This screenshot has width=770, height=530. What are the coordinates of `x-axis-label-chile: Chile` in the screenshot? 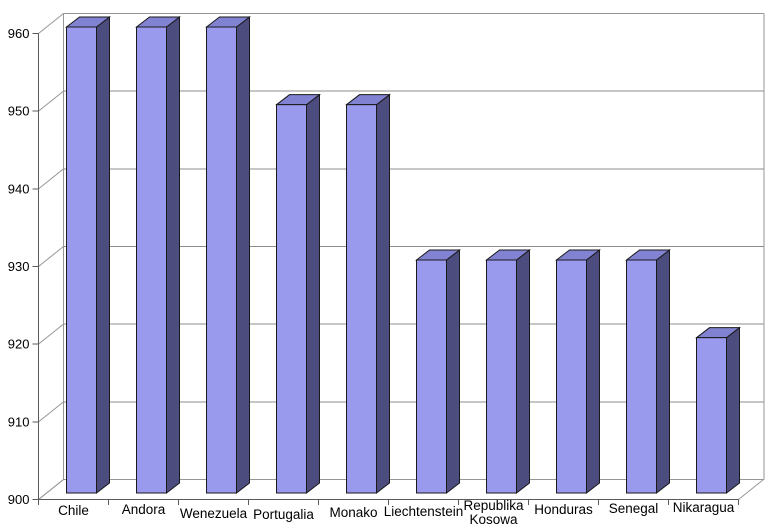 It's located at (73, 510).